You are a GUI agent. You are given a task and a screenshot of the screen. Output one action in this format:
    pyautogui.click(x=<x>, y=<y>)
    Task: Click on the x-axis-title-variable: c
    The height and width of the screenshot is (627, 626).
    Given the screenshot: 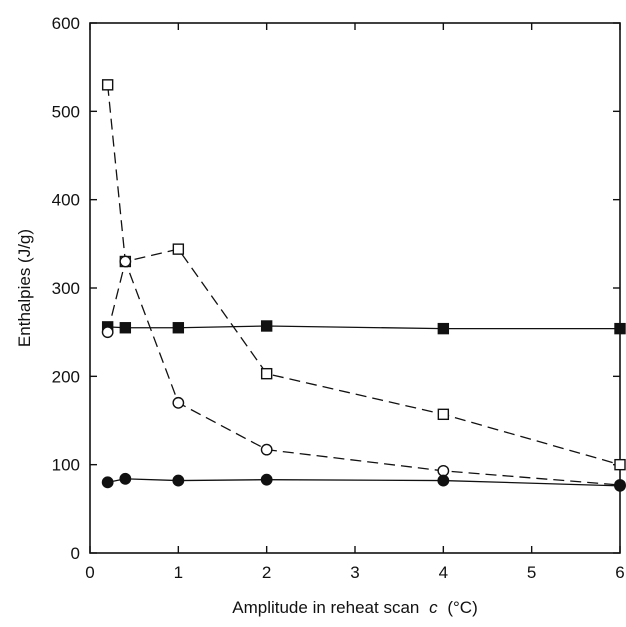 What is the action you would take?
    pyautogui.click(x=433, y=607)
    